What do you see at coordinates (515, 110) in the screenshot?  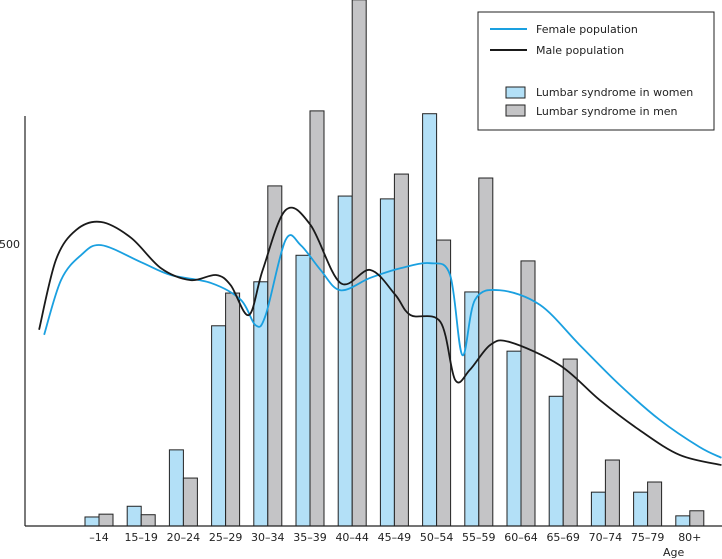 I see `legend-men-bar-swatch` at bounding box center [515, 110].